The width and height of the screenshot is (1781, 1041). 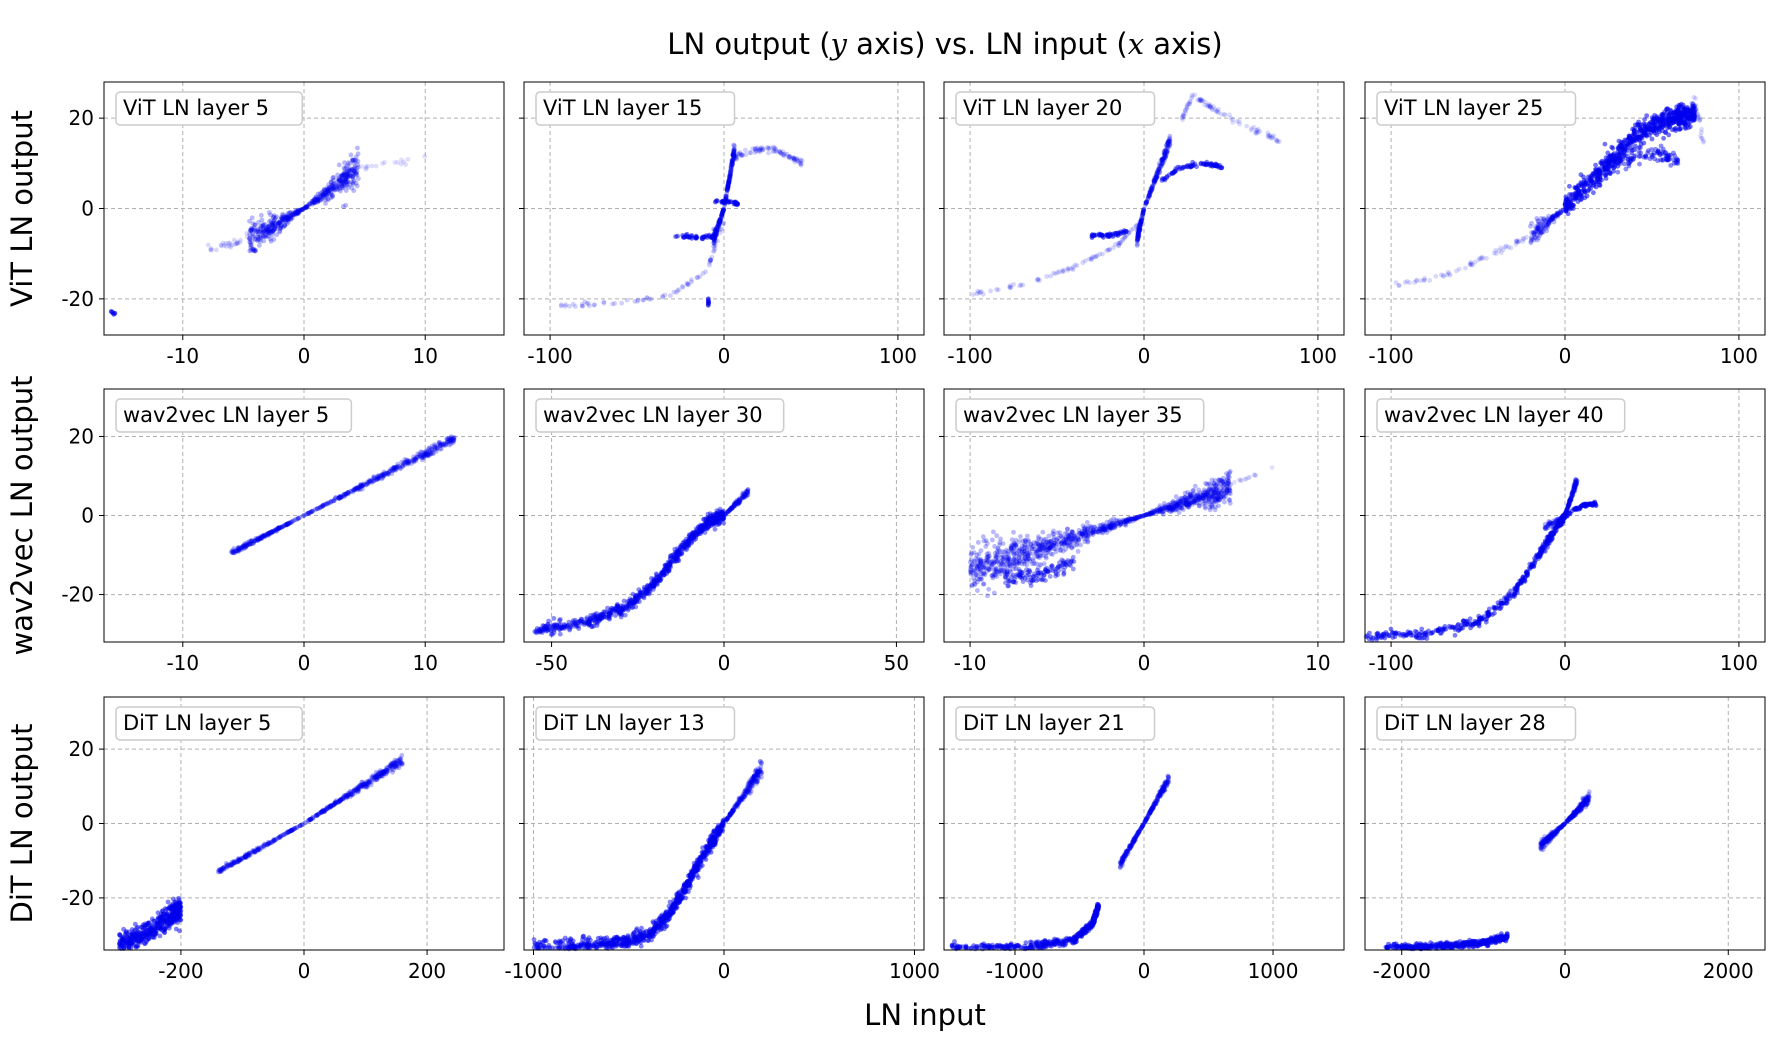 I want to click on x-tick-label: 100, so click(x=1318, y=356).